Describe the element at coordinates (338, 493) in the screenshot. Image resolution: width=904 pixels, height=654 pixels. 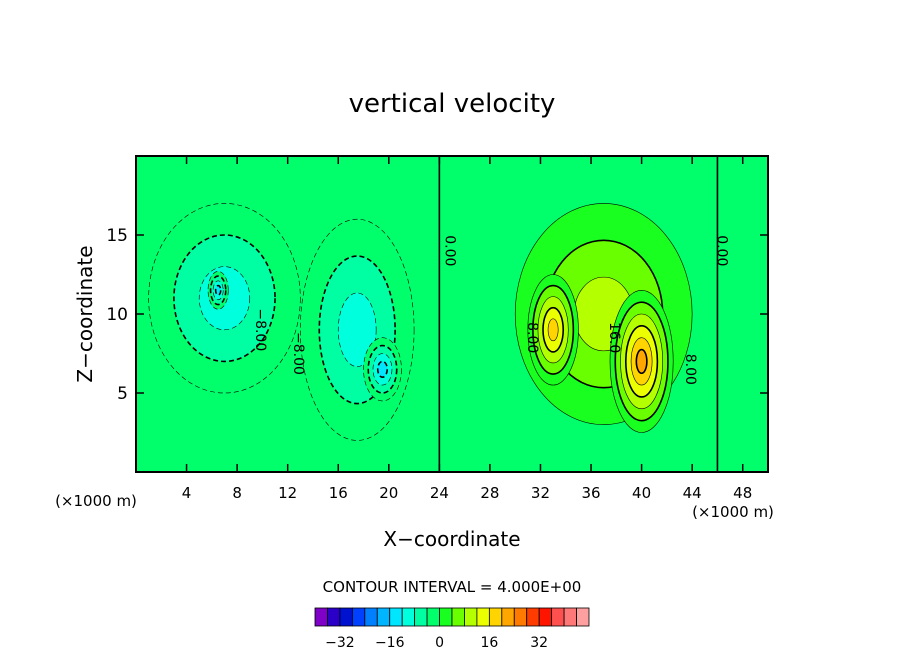
I see `x-tick-label: 16` at that location.